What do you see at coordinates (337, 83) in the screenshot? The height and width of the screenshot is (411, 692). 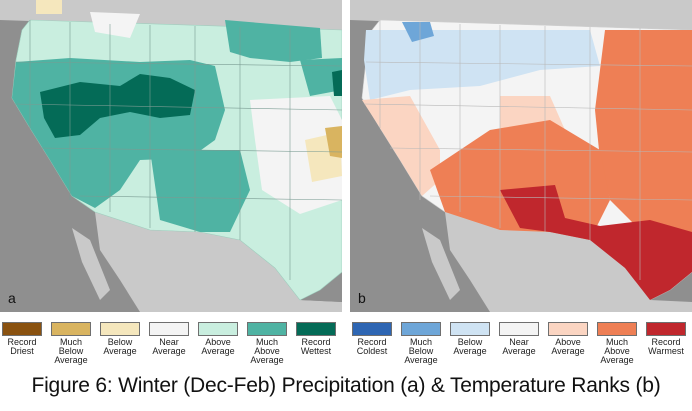 I see `record-wettest-east` at bounding box center [337, 83].